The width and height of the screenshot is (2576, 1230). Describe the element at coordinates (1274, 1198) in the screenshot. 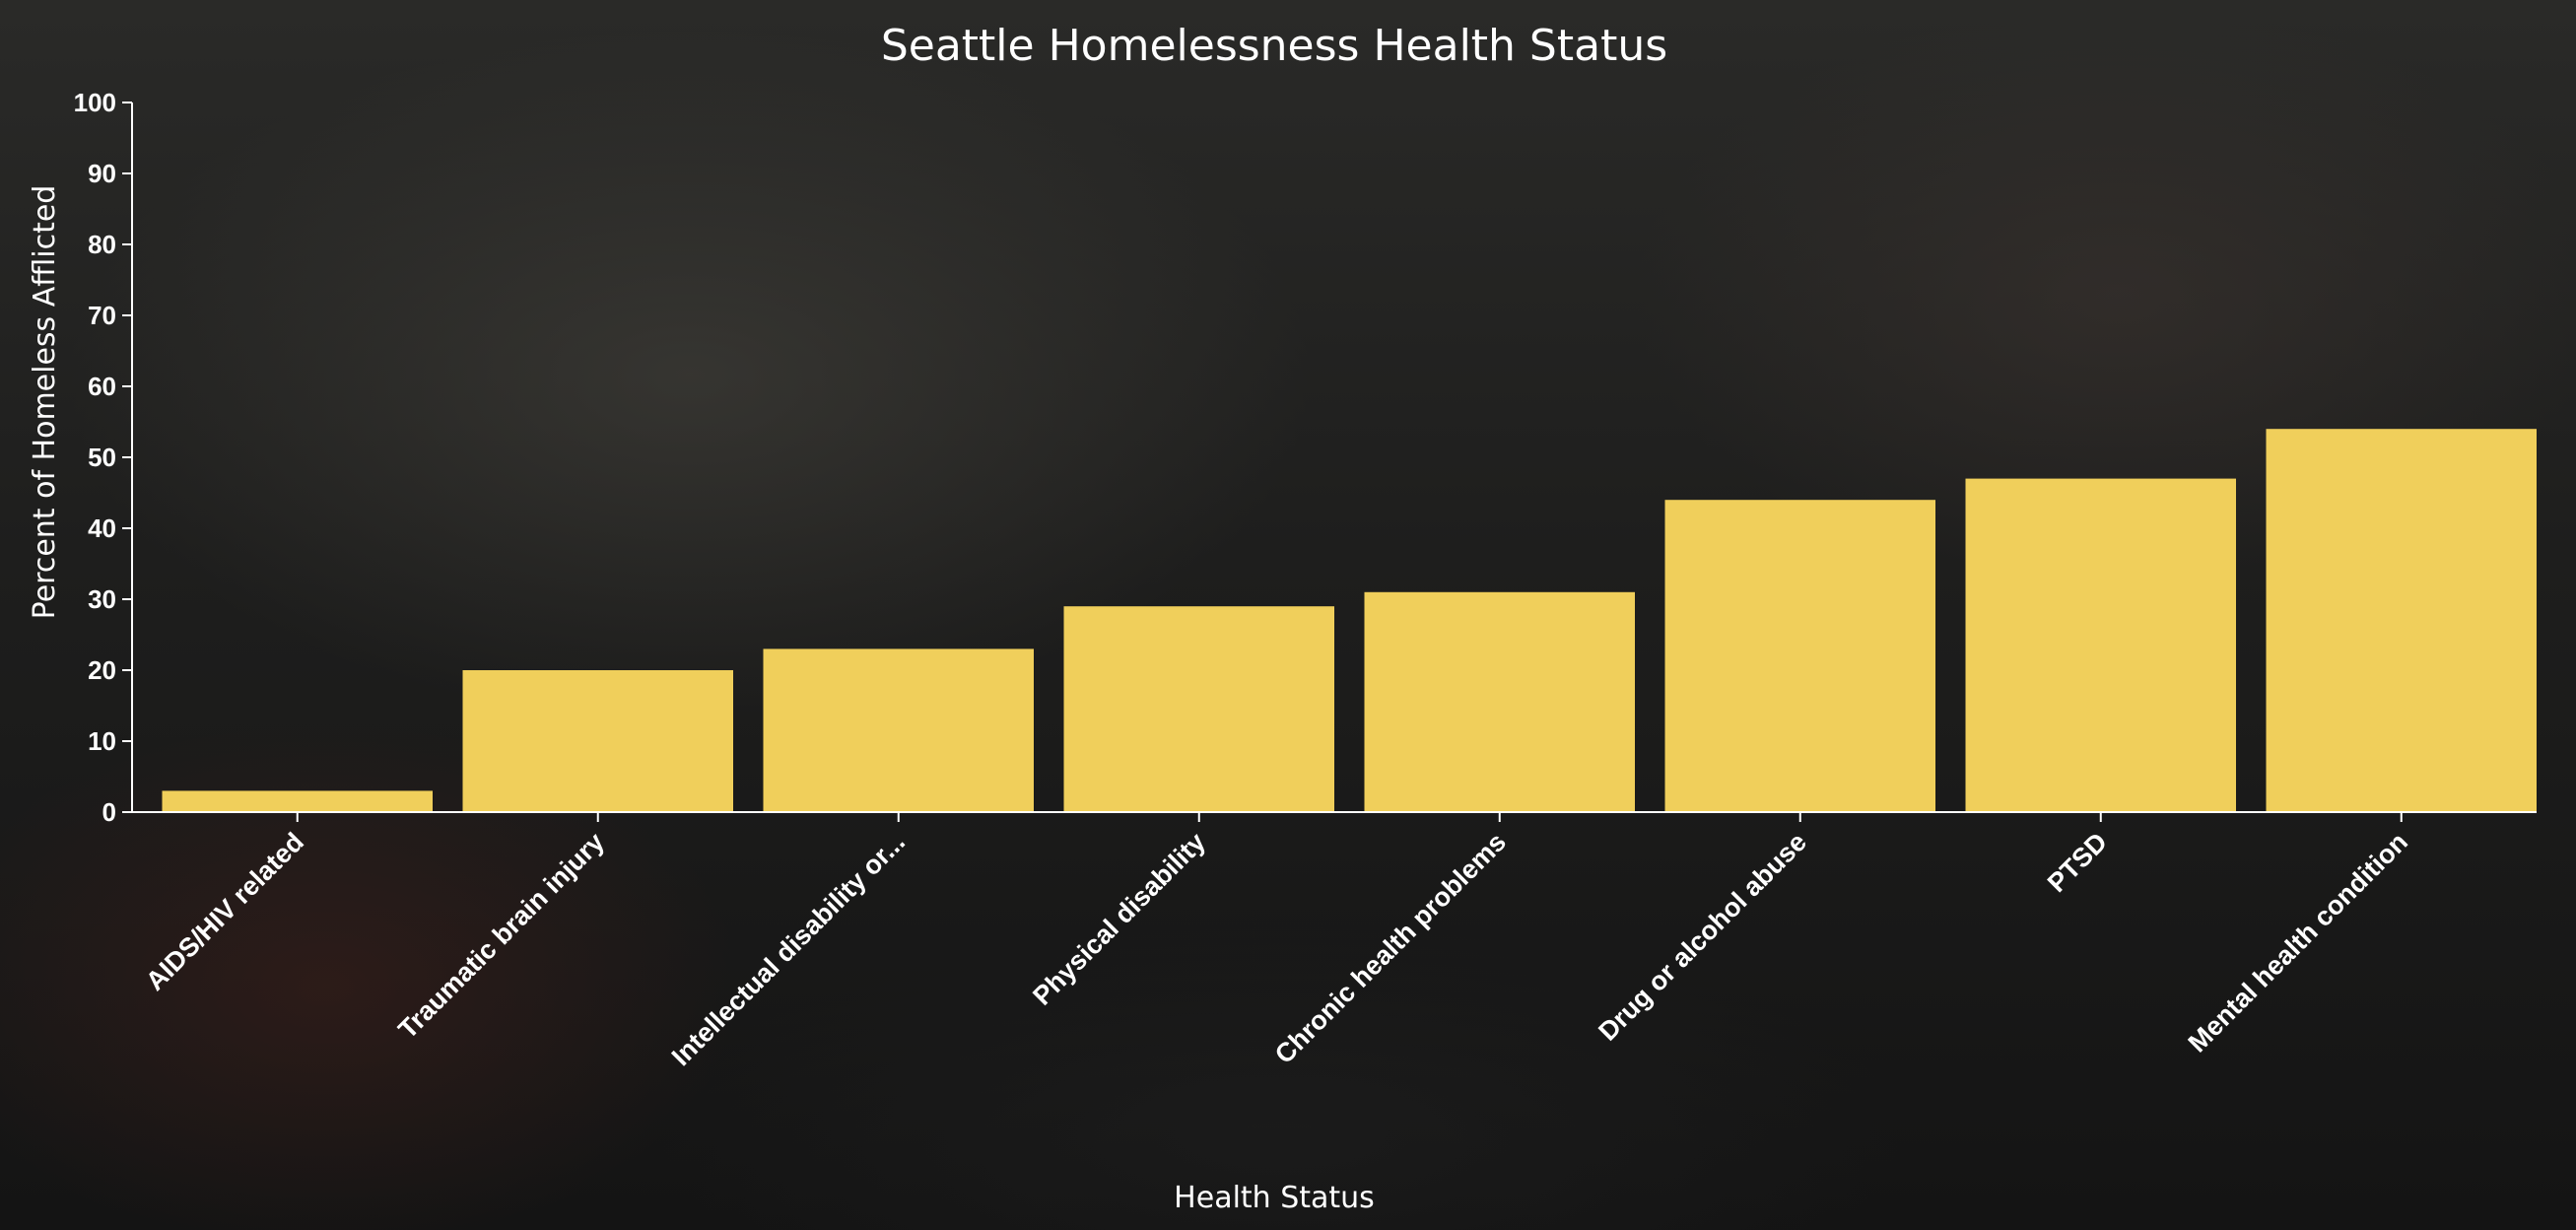

I see `x-axis-title: Health Status` at that location.